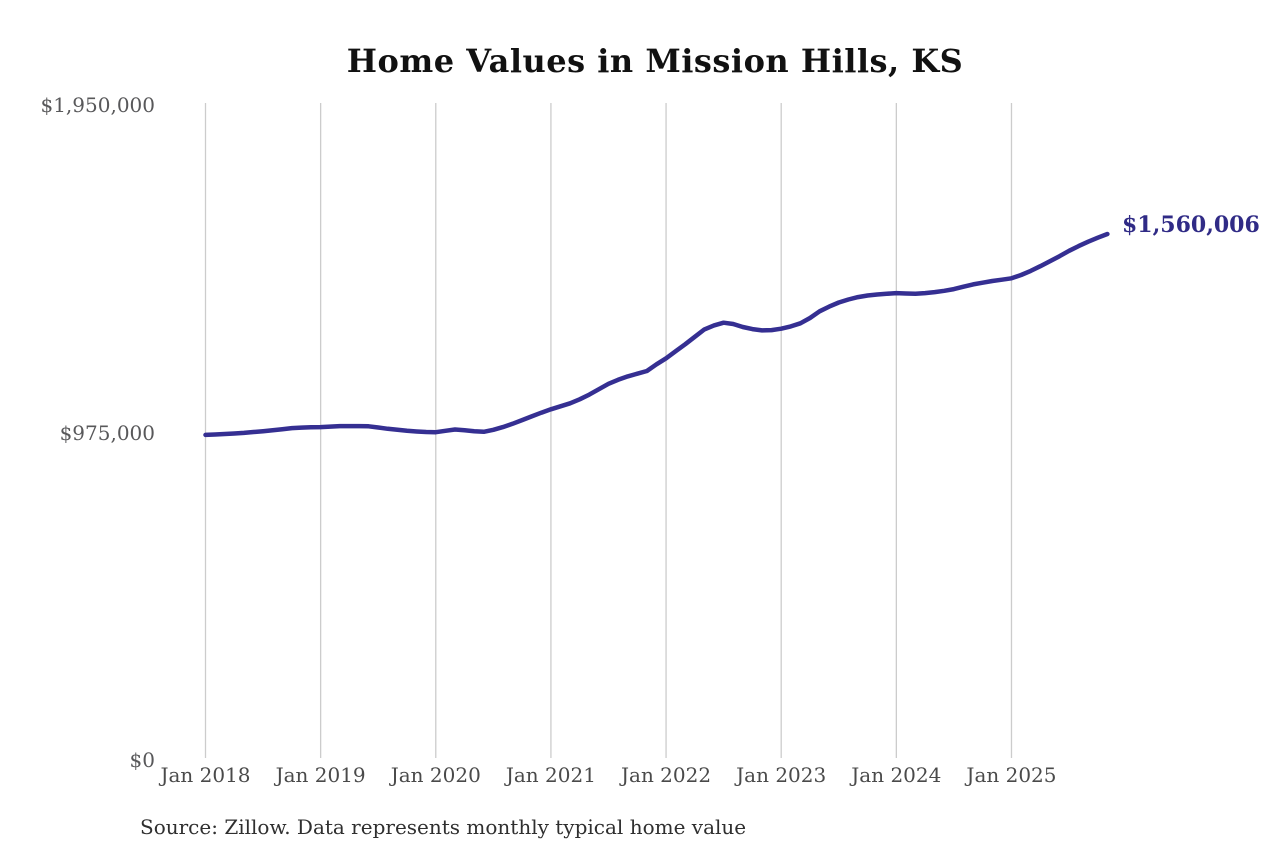 The image size is (1280, 853). I want to click on latest-value-label: $1,560,006, so click(1191, 225).